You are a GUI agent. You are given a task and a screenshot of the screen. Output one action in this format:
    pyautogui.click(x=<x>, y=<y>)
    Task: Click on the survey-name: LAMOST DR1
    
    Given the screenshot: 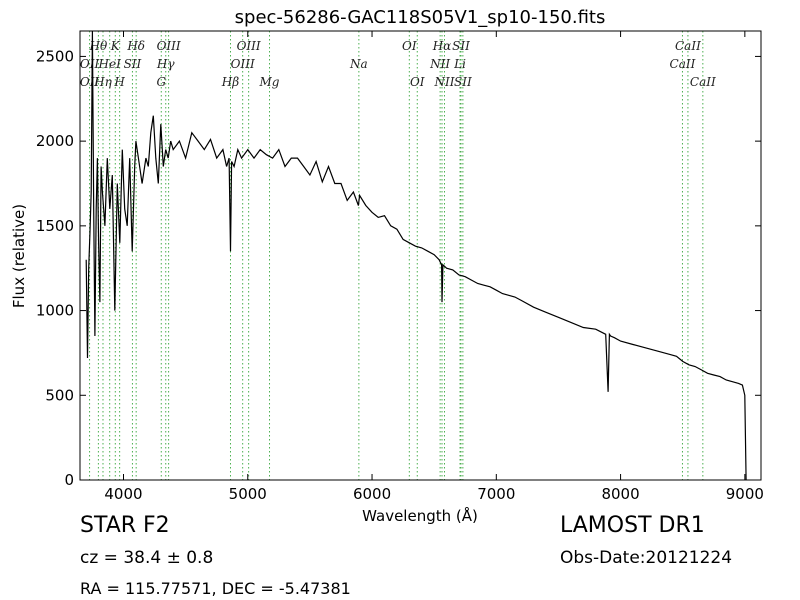 What is the action you would take?
    pyautogui.click(x=632, y=525)
    